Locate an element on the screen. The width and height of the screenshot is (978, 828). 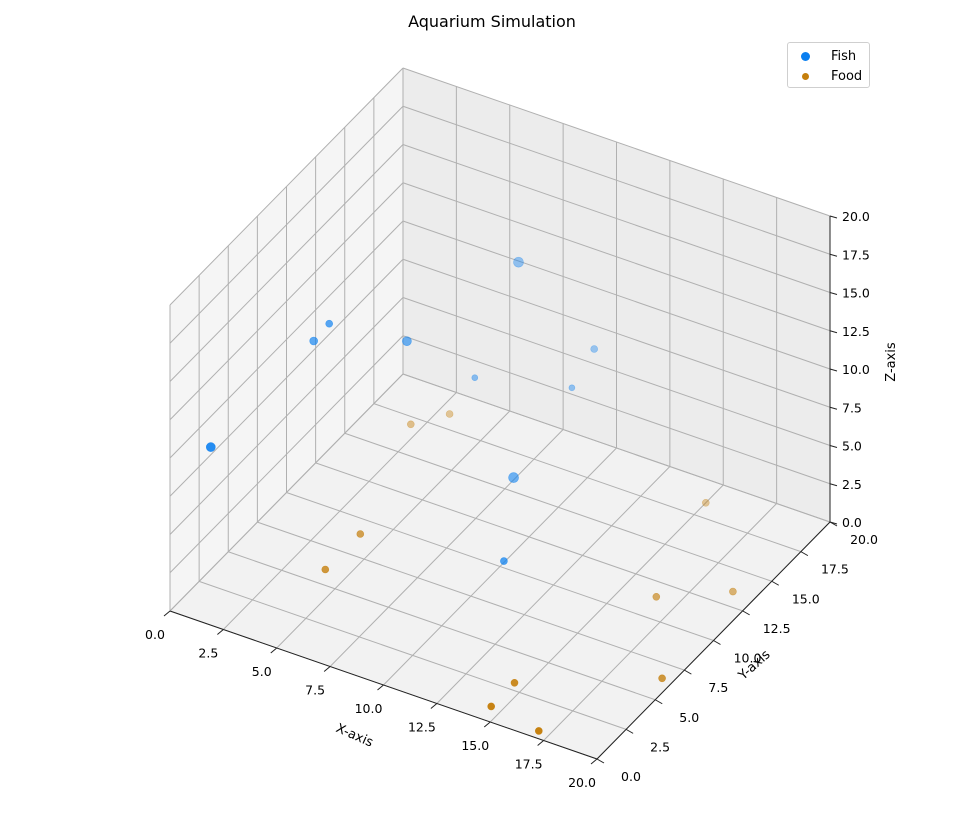
legend-fish-marker is located at coordinates (805, 56).